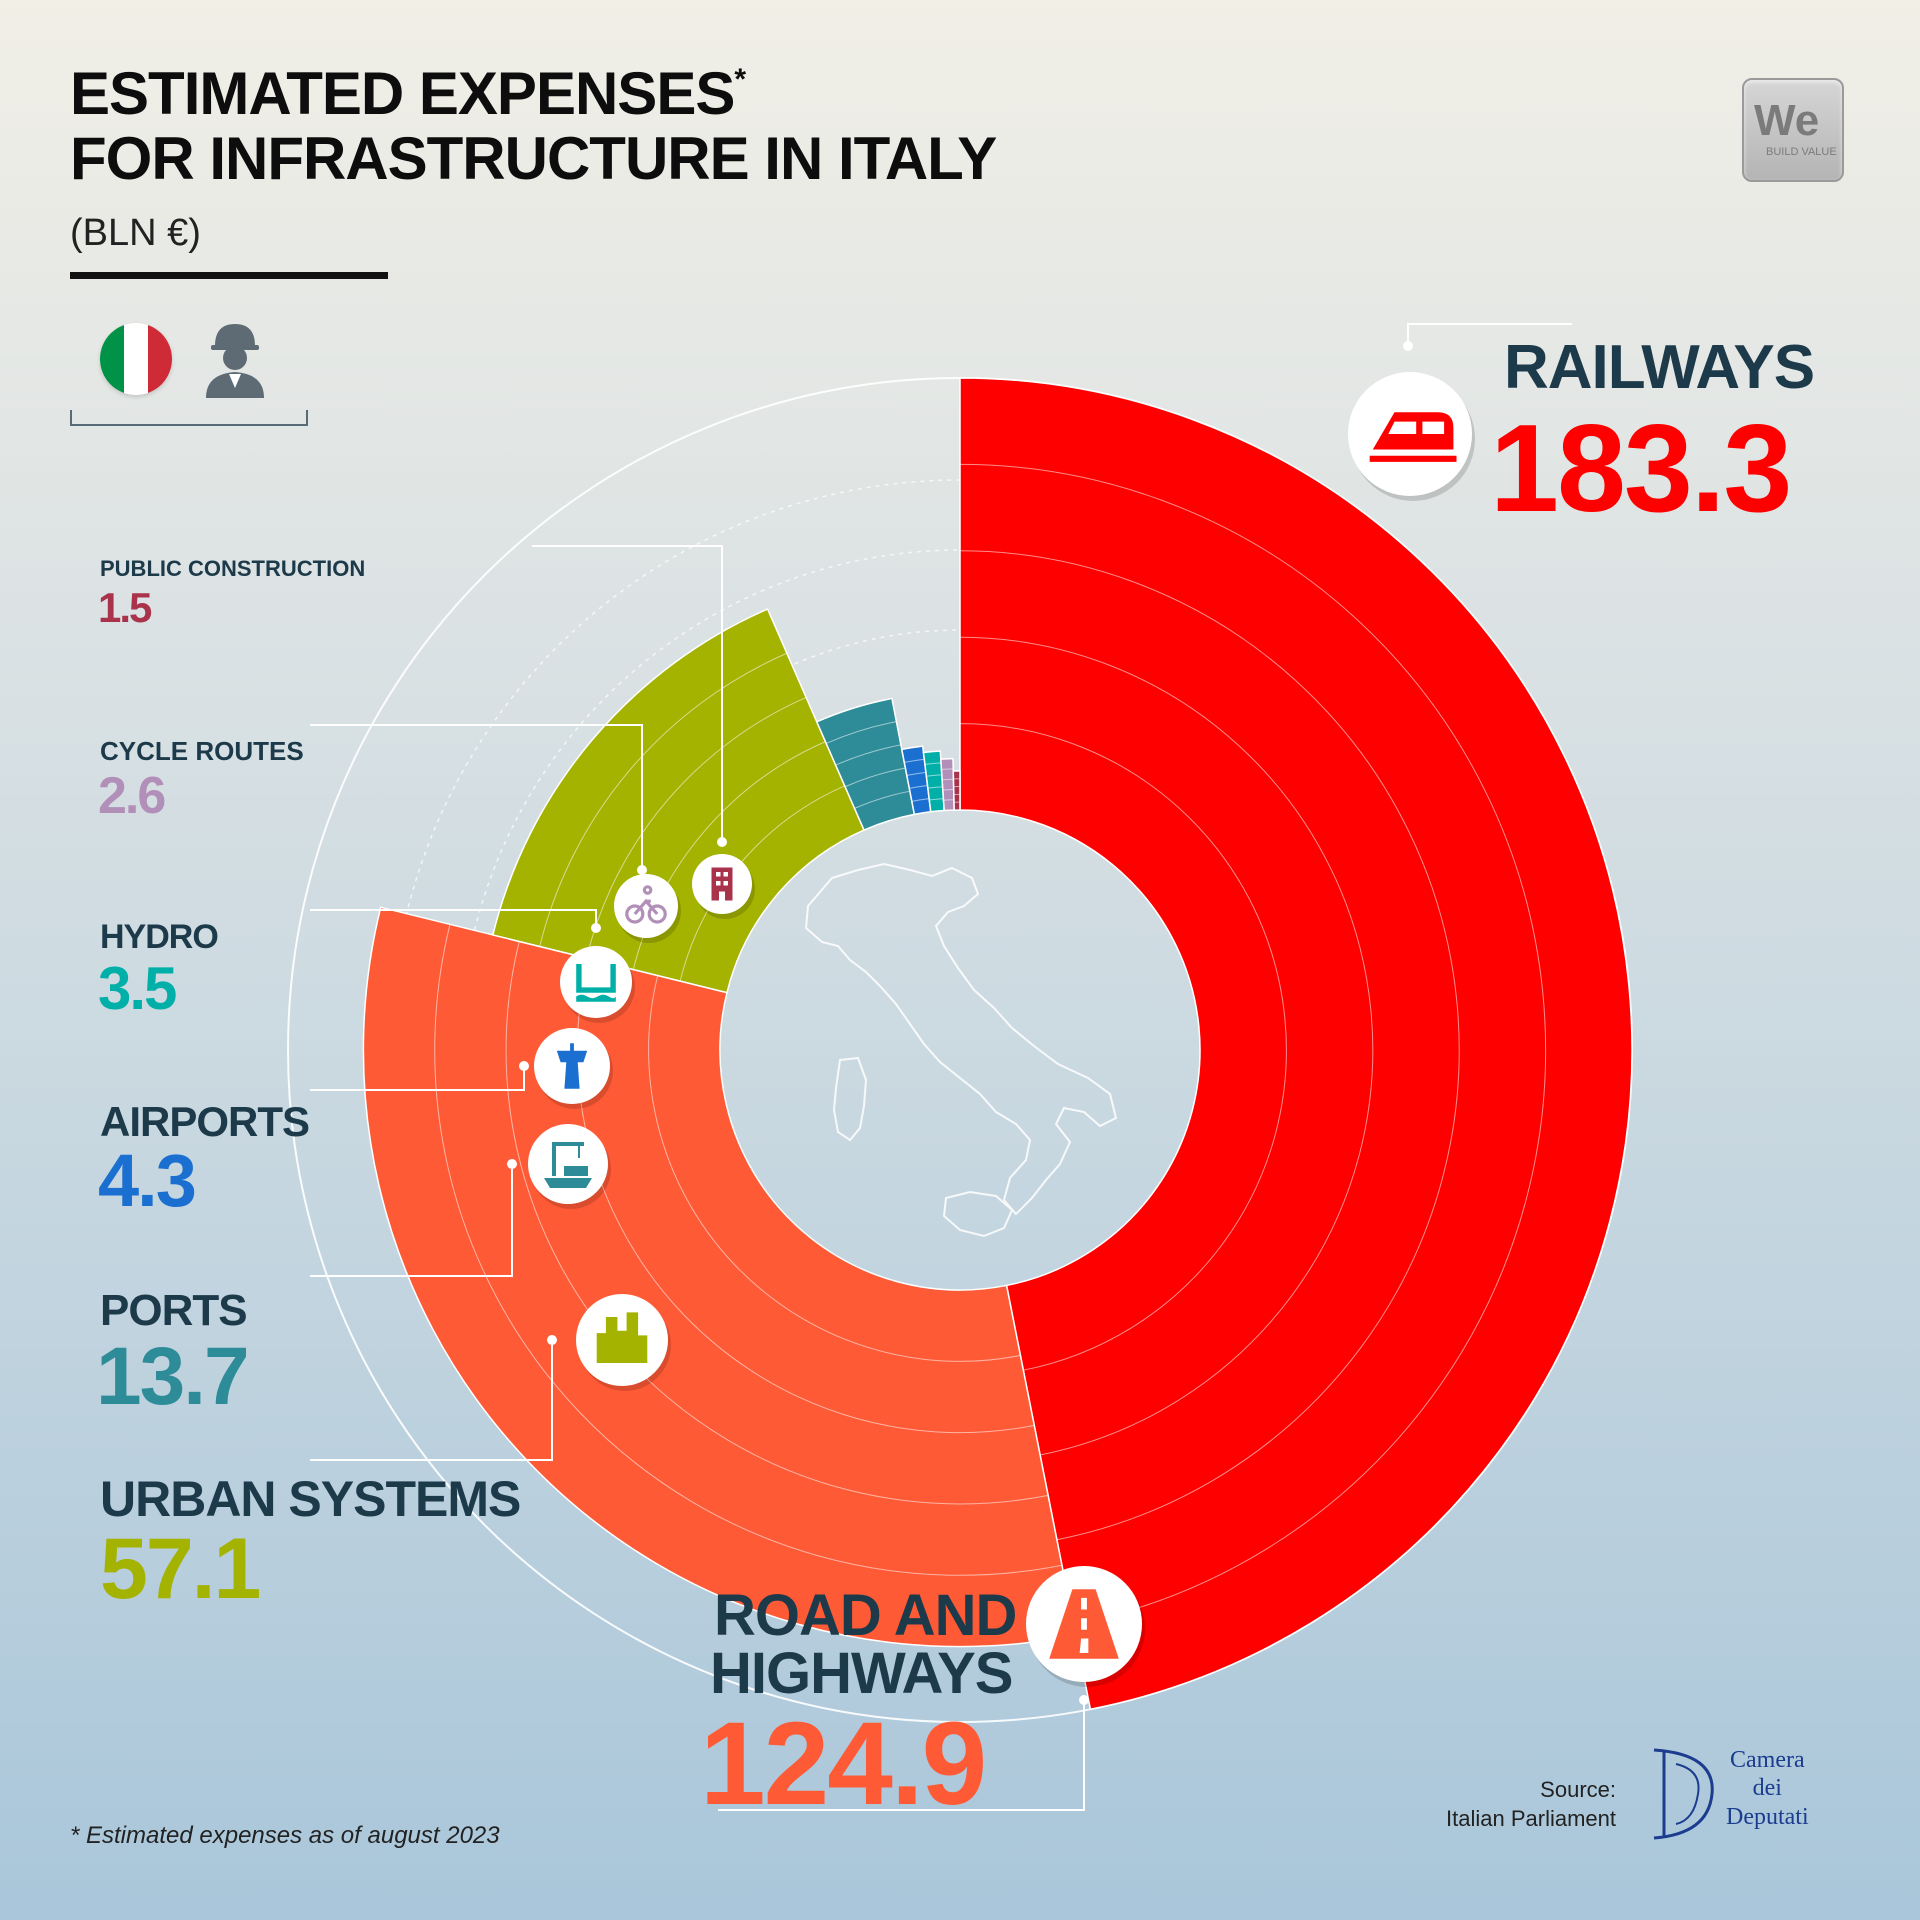 Image resolution: width=1920 pixels, height=1920 pixels. Describe the element at coordinates (1085, 1626) in the screenshot. I see `road-icon` at that location.